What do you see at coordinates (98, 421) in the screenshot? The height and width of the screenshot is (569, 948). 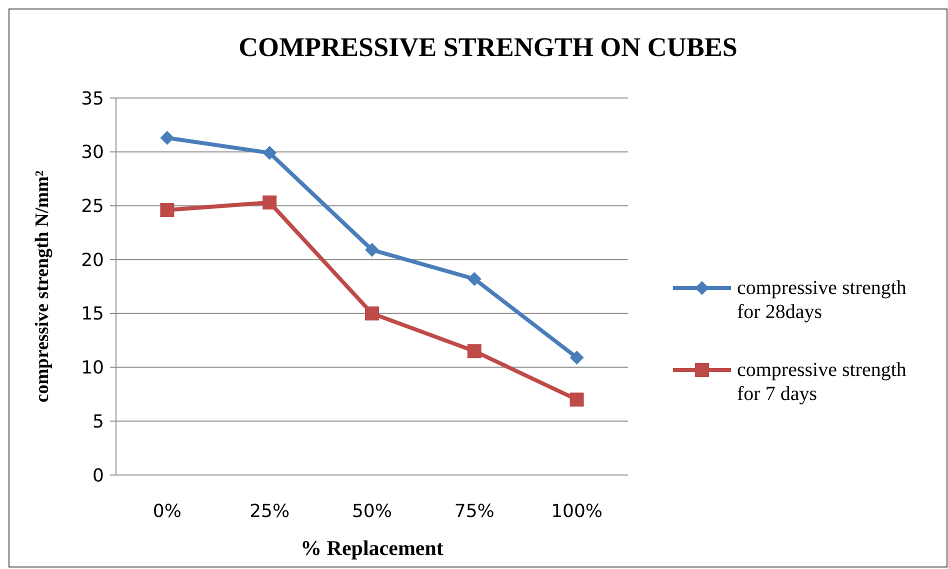 I see `y-tick-label: 5` at bounding box center [98, 421].